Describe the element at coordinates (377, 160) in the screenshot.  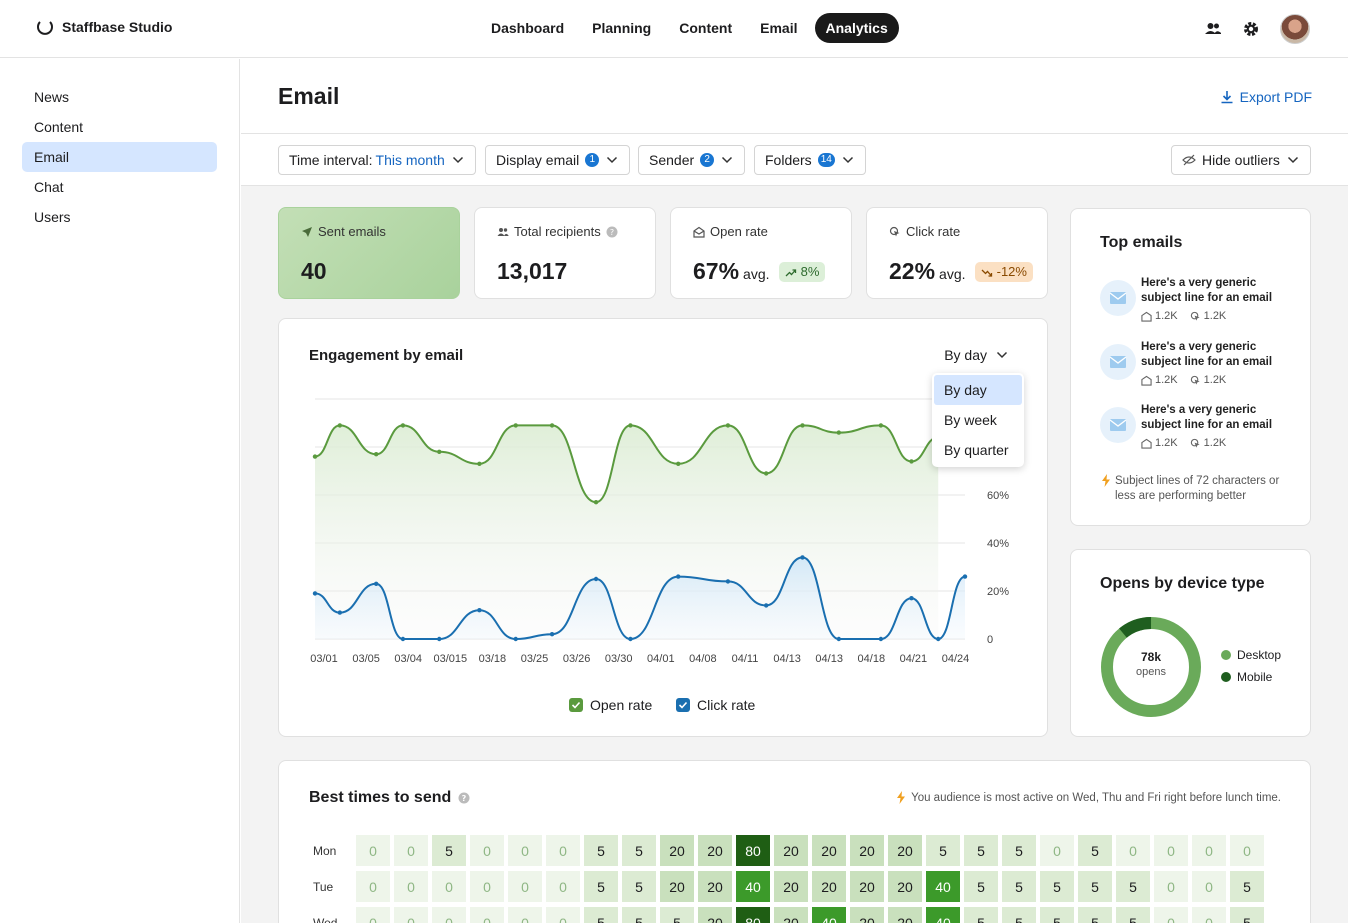
I see `time-interval-filter: Time interval: This month` at that location.